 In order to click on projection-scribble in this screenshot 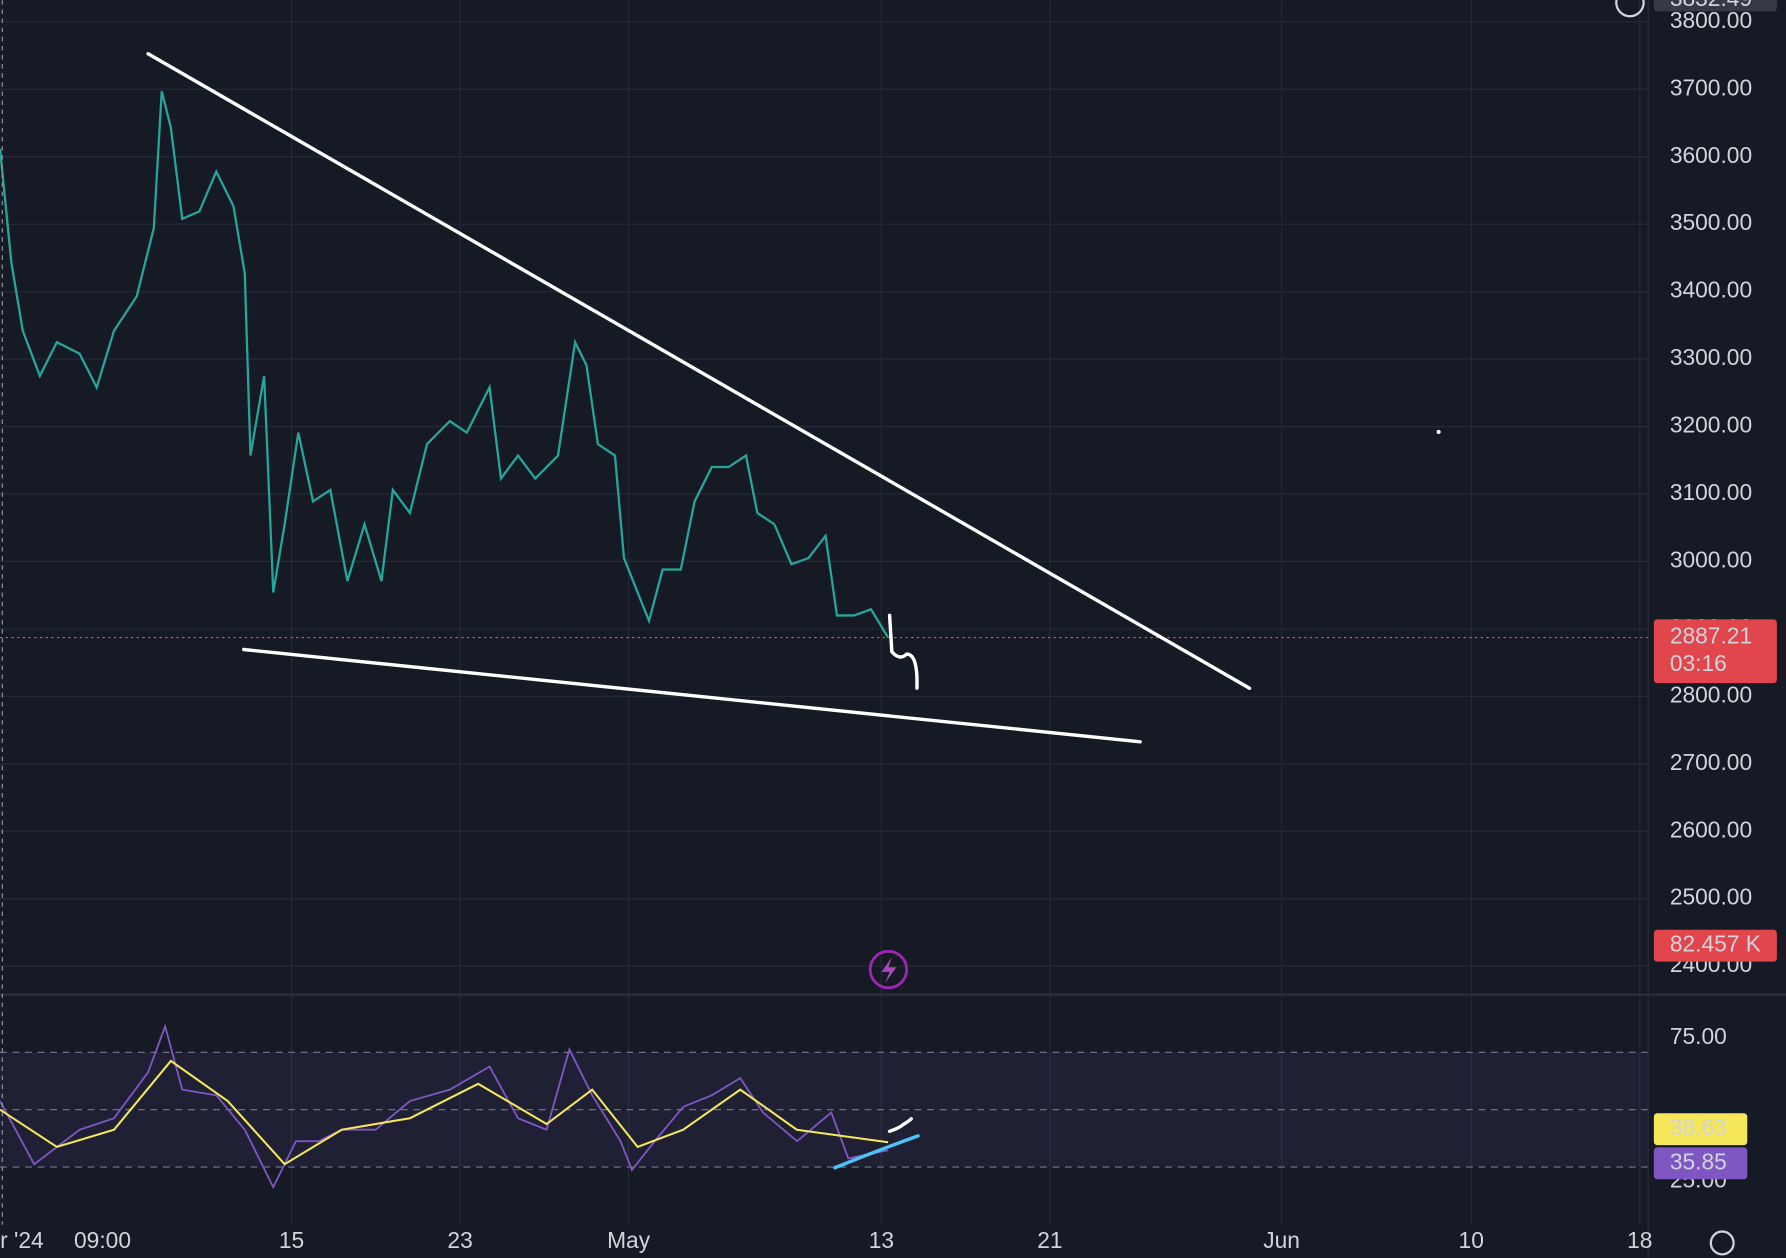, I will do `click(903, 651)`.